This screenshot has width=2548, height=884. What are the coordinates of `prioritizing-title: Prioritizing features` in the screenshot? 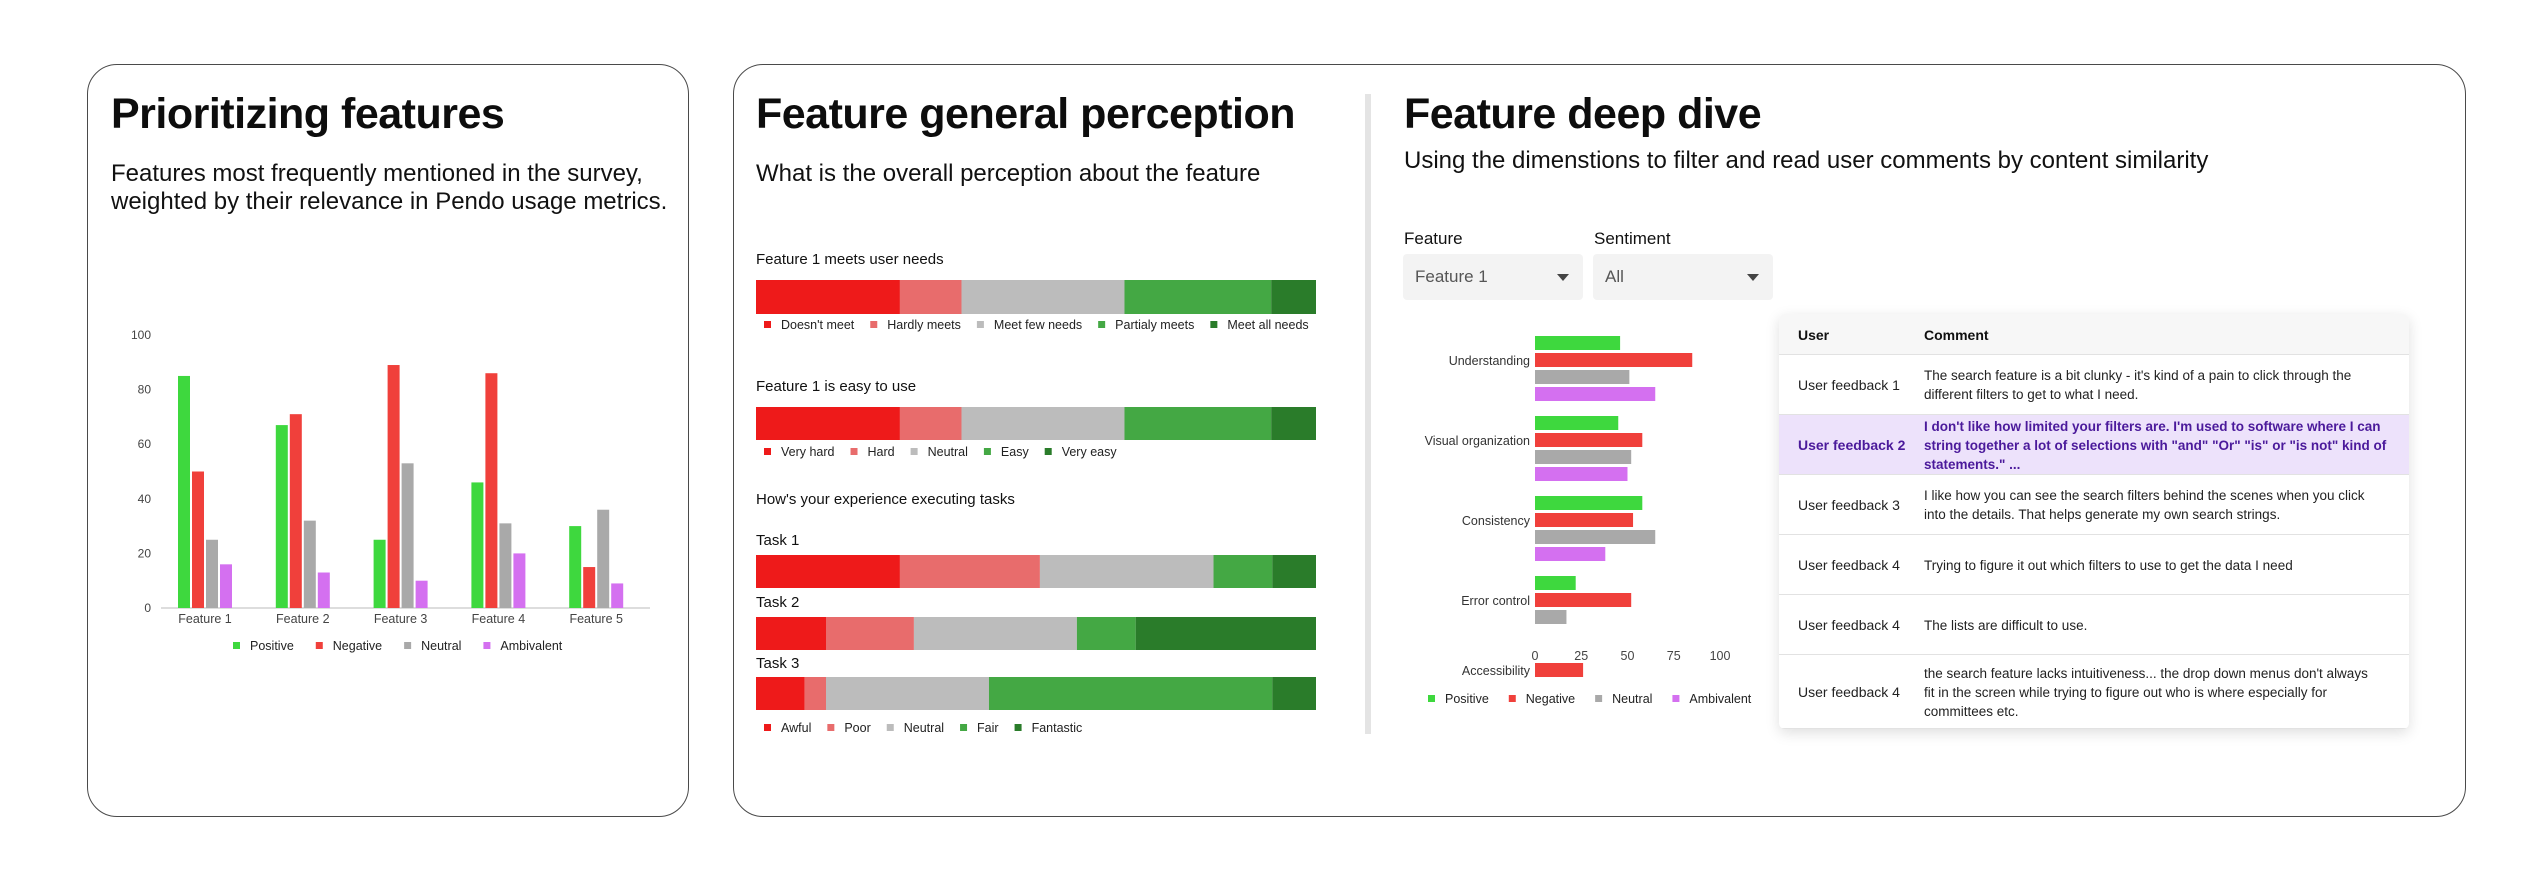 It's located at (308, 114).